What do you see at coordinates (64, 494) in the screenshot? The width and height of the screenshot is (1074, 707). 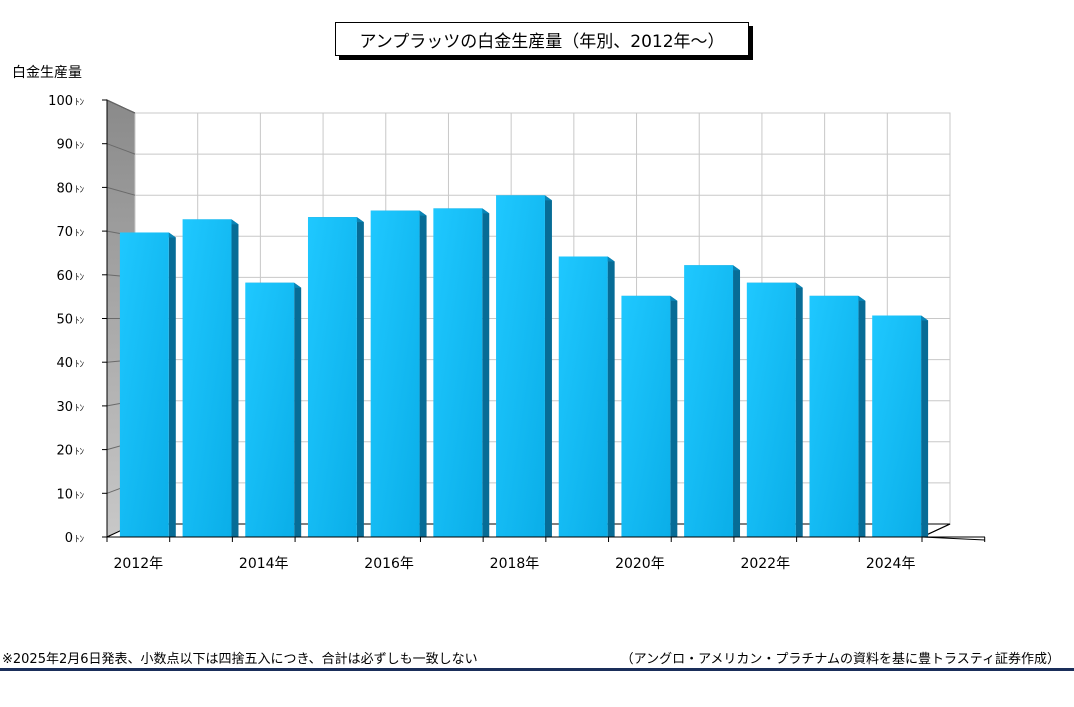 I see `y-tick-label: 10` at bounding box center [64, 494].